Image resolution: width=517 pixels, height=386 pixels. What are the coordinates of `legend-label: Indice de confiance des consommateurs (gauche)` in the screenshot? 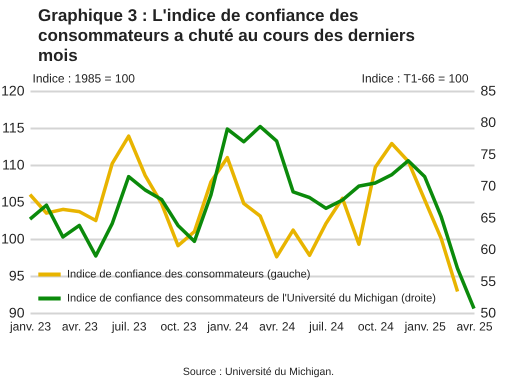 It's located at (188, 274).